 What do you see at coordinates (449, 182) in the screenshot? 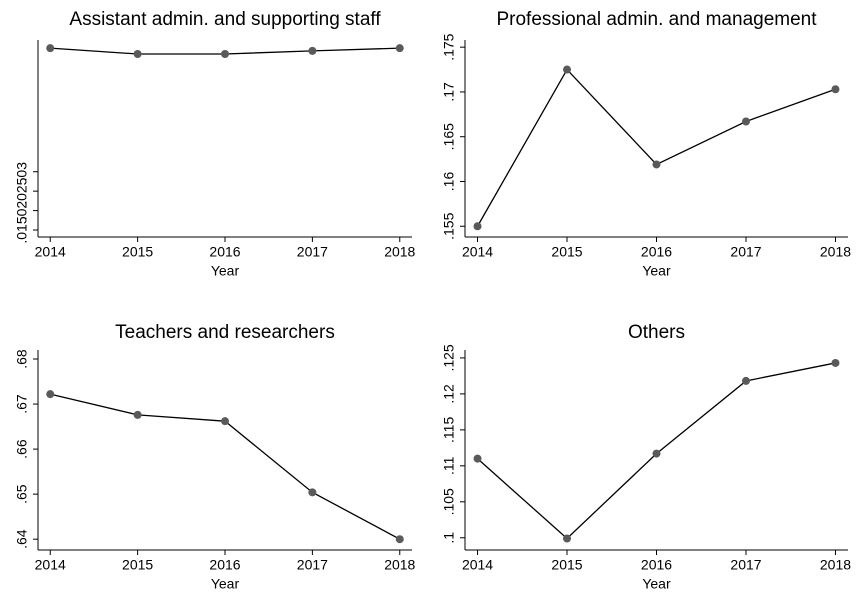
I see `y-tick-label: .16` at bounding box center [449, 182].